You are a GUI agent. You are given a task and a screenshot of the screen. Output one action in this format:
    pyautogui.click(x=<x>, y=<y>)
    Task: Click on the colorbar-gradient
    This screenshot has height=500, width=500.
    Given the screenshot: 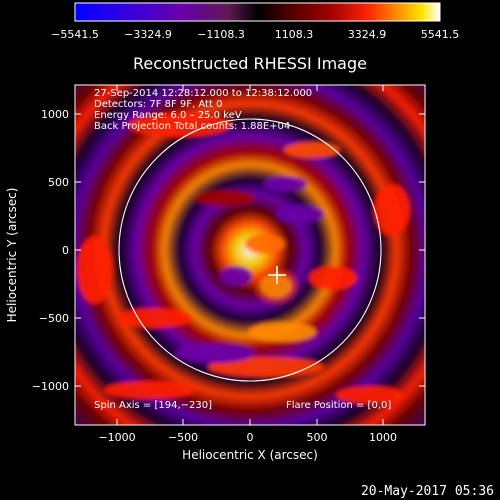 What is the action you would take?
    pyautogui.click(x=257, y=12)
    